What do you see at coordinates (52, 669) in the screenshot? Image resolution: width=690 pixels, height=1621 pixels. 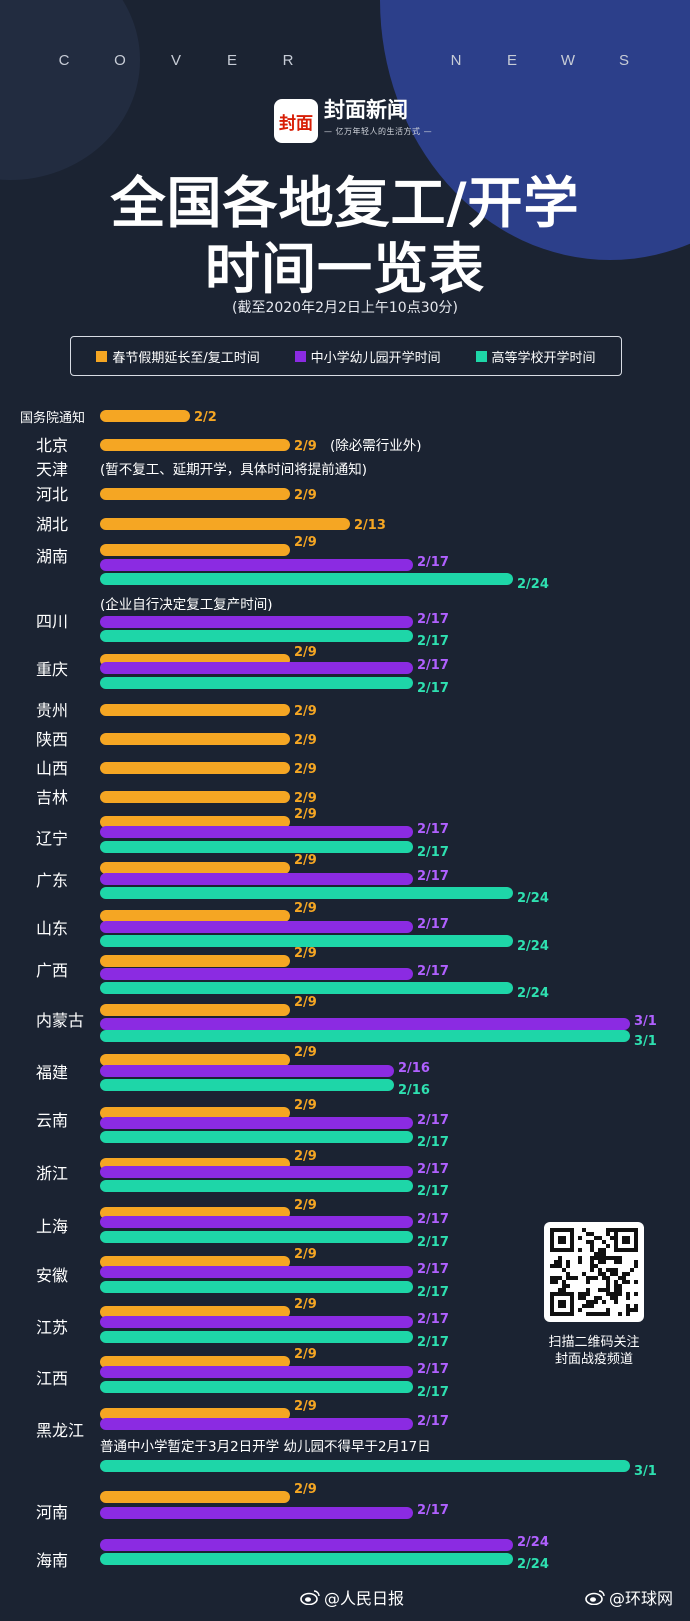 I see `region-label: 重庆` at bounding box center [52, 669].